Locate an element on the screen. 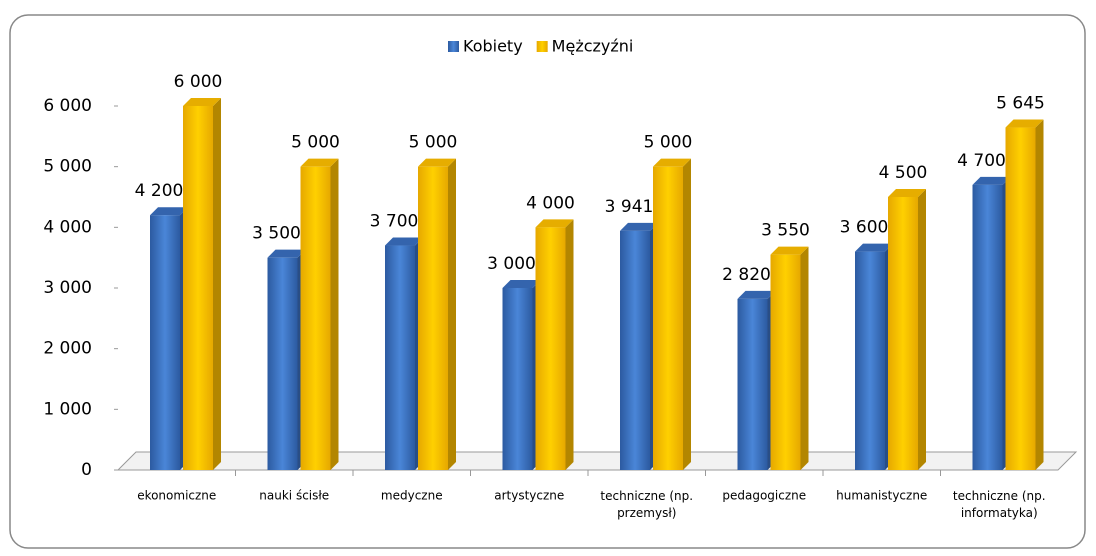 This screenshot has height=556, width=1096. value-label: 5 645 is located at coordinates (1020, 104).